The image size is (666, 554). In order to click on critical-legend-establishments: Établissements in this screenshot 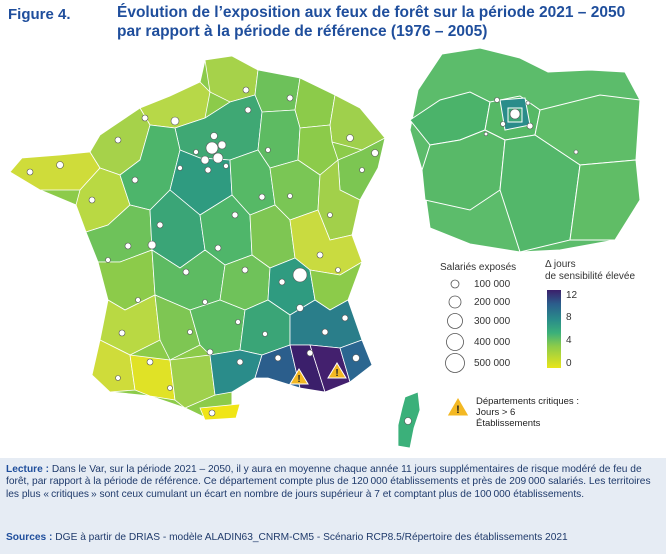, I will do `click(508, 423)`.